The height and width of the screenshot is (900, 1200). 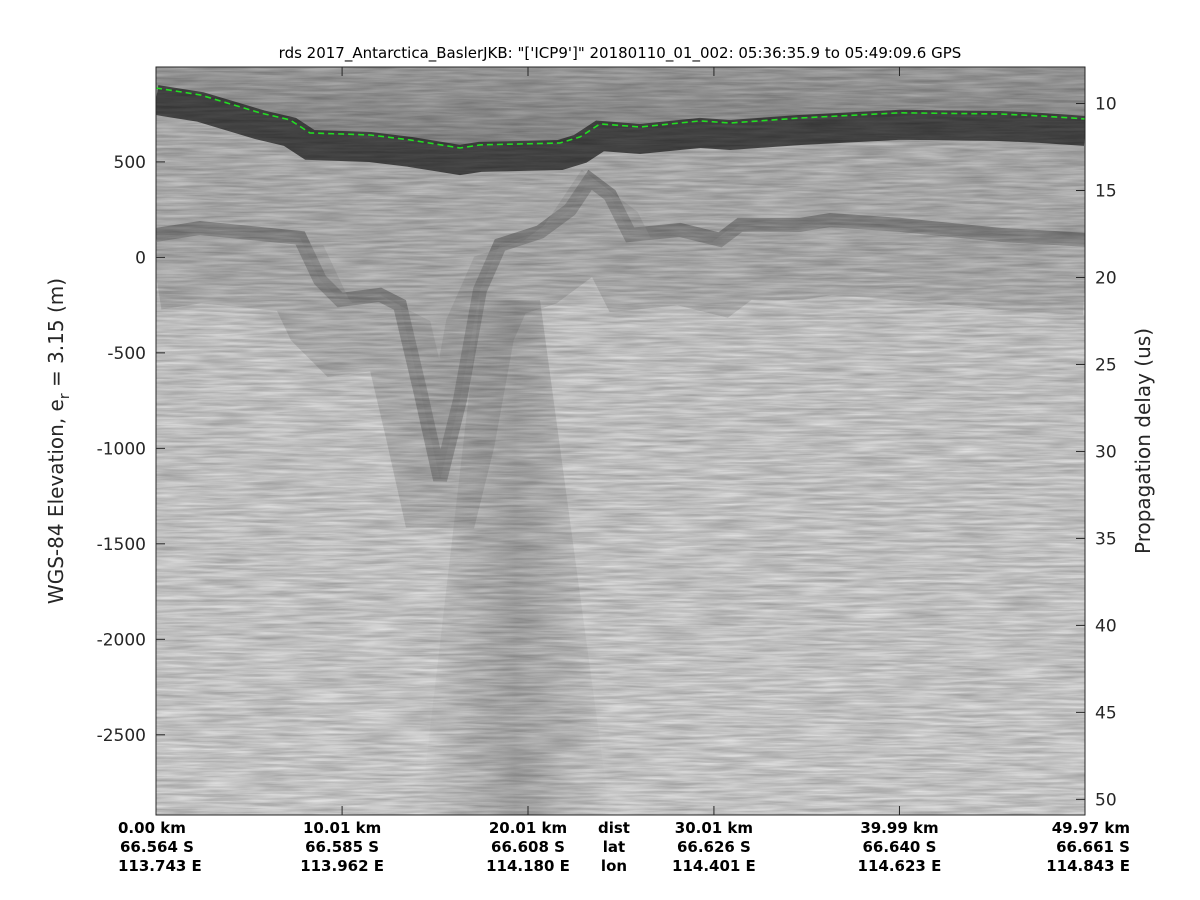 What do you see at coordinates (899, 847) in the screenshot?
I see `x-tick-lat: 66.640 S` at bounding box center [899, 847].